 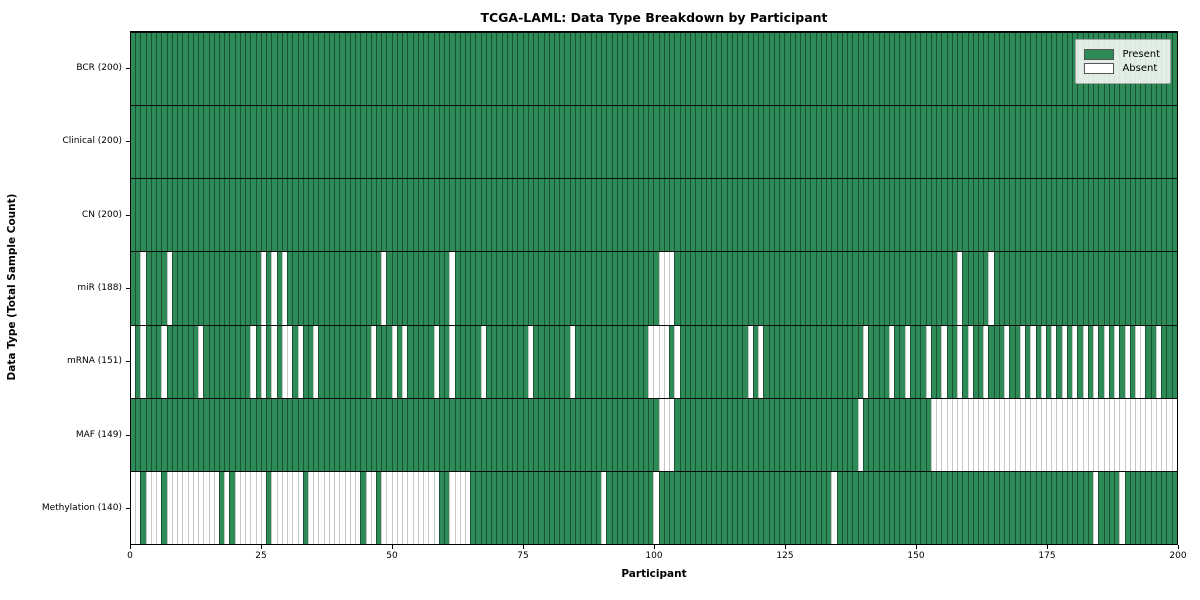 What do you see at coordinates (785, 556) in the screenshot?
I see `xtick-label-125: 125` at bounding box center [785, 556].